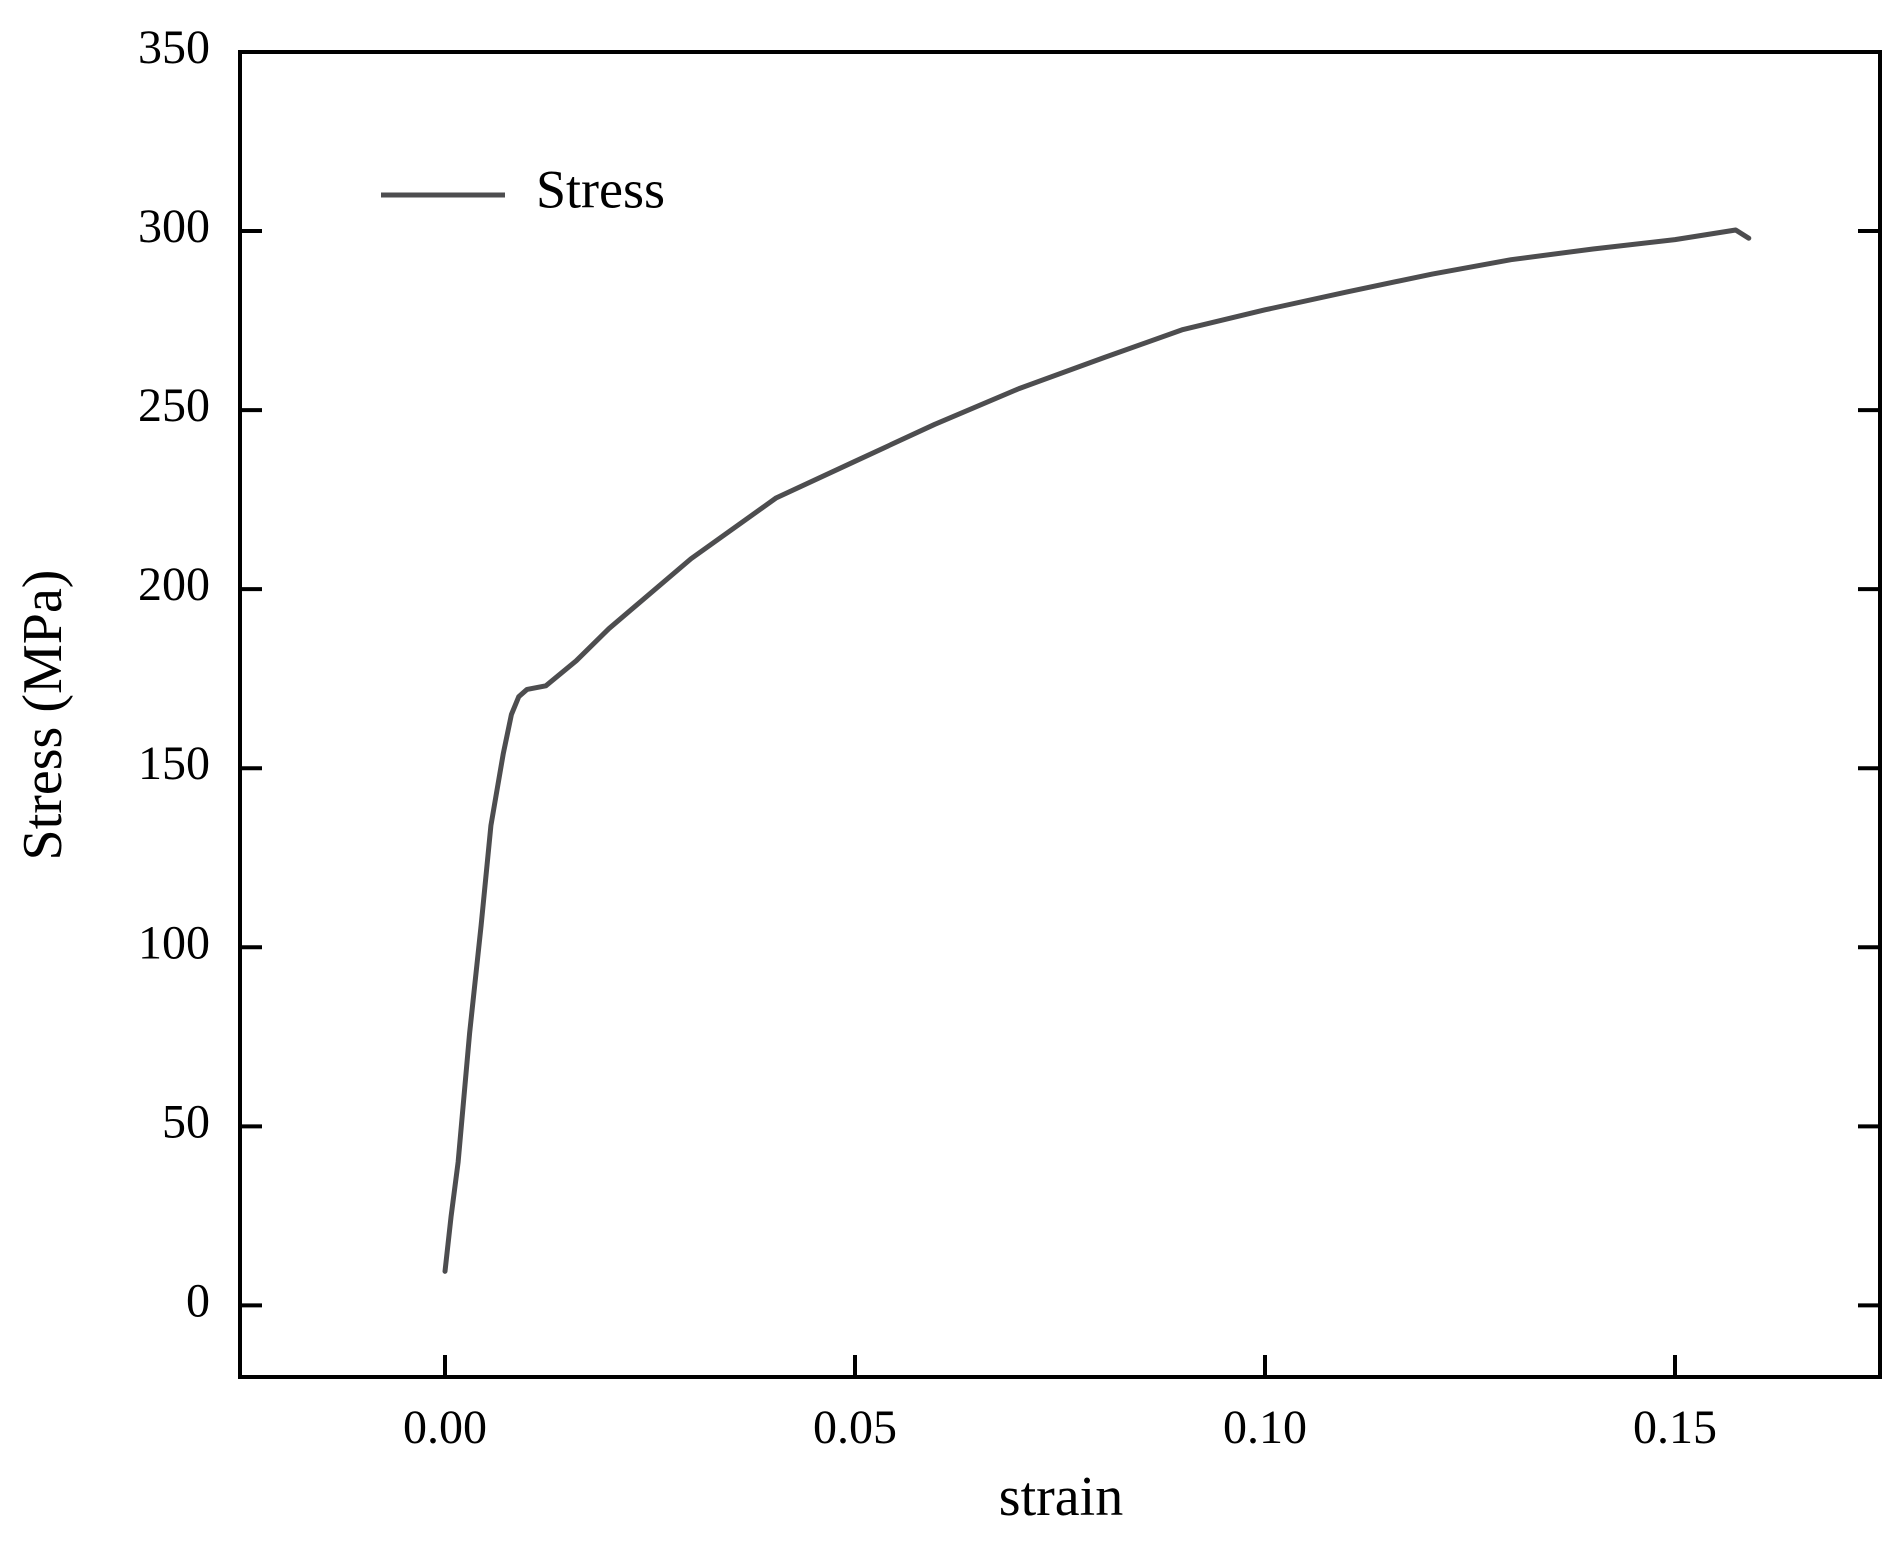  I want to click on y-tick-label: 300, so click(174, 226).